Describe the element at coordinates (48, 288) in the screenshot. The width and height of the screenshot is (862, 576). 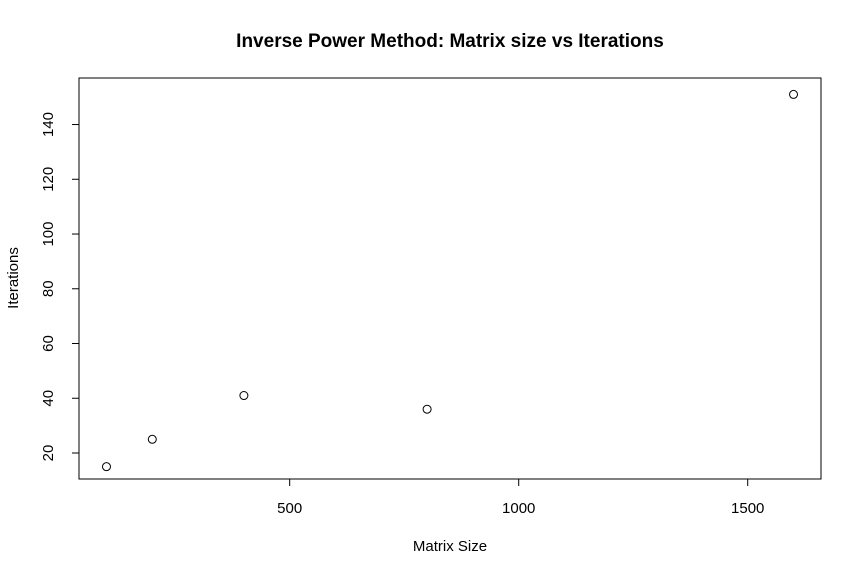
I see `y-tick-label: 80` at that location.